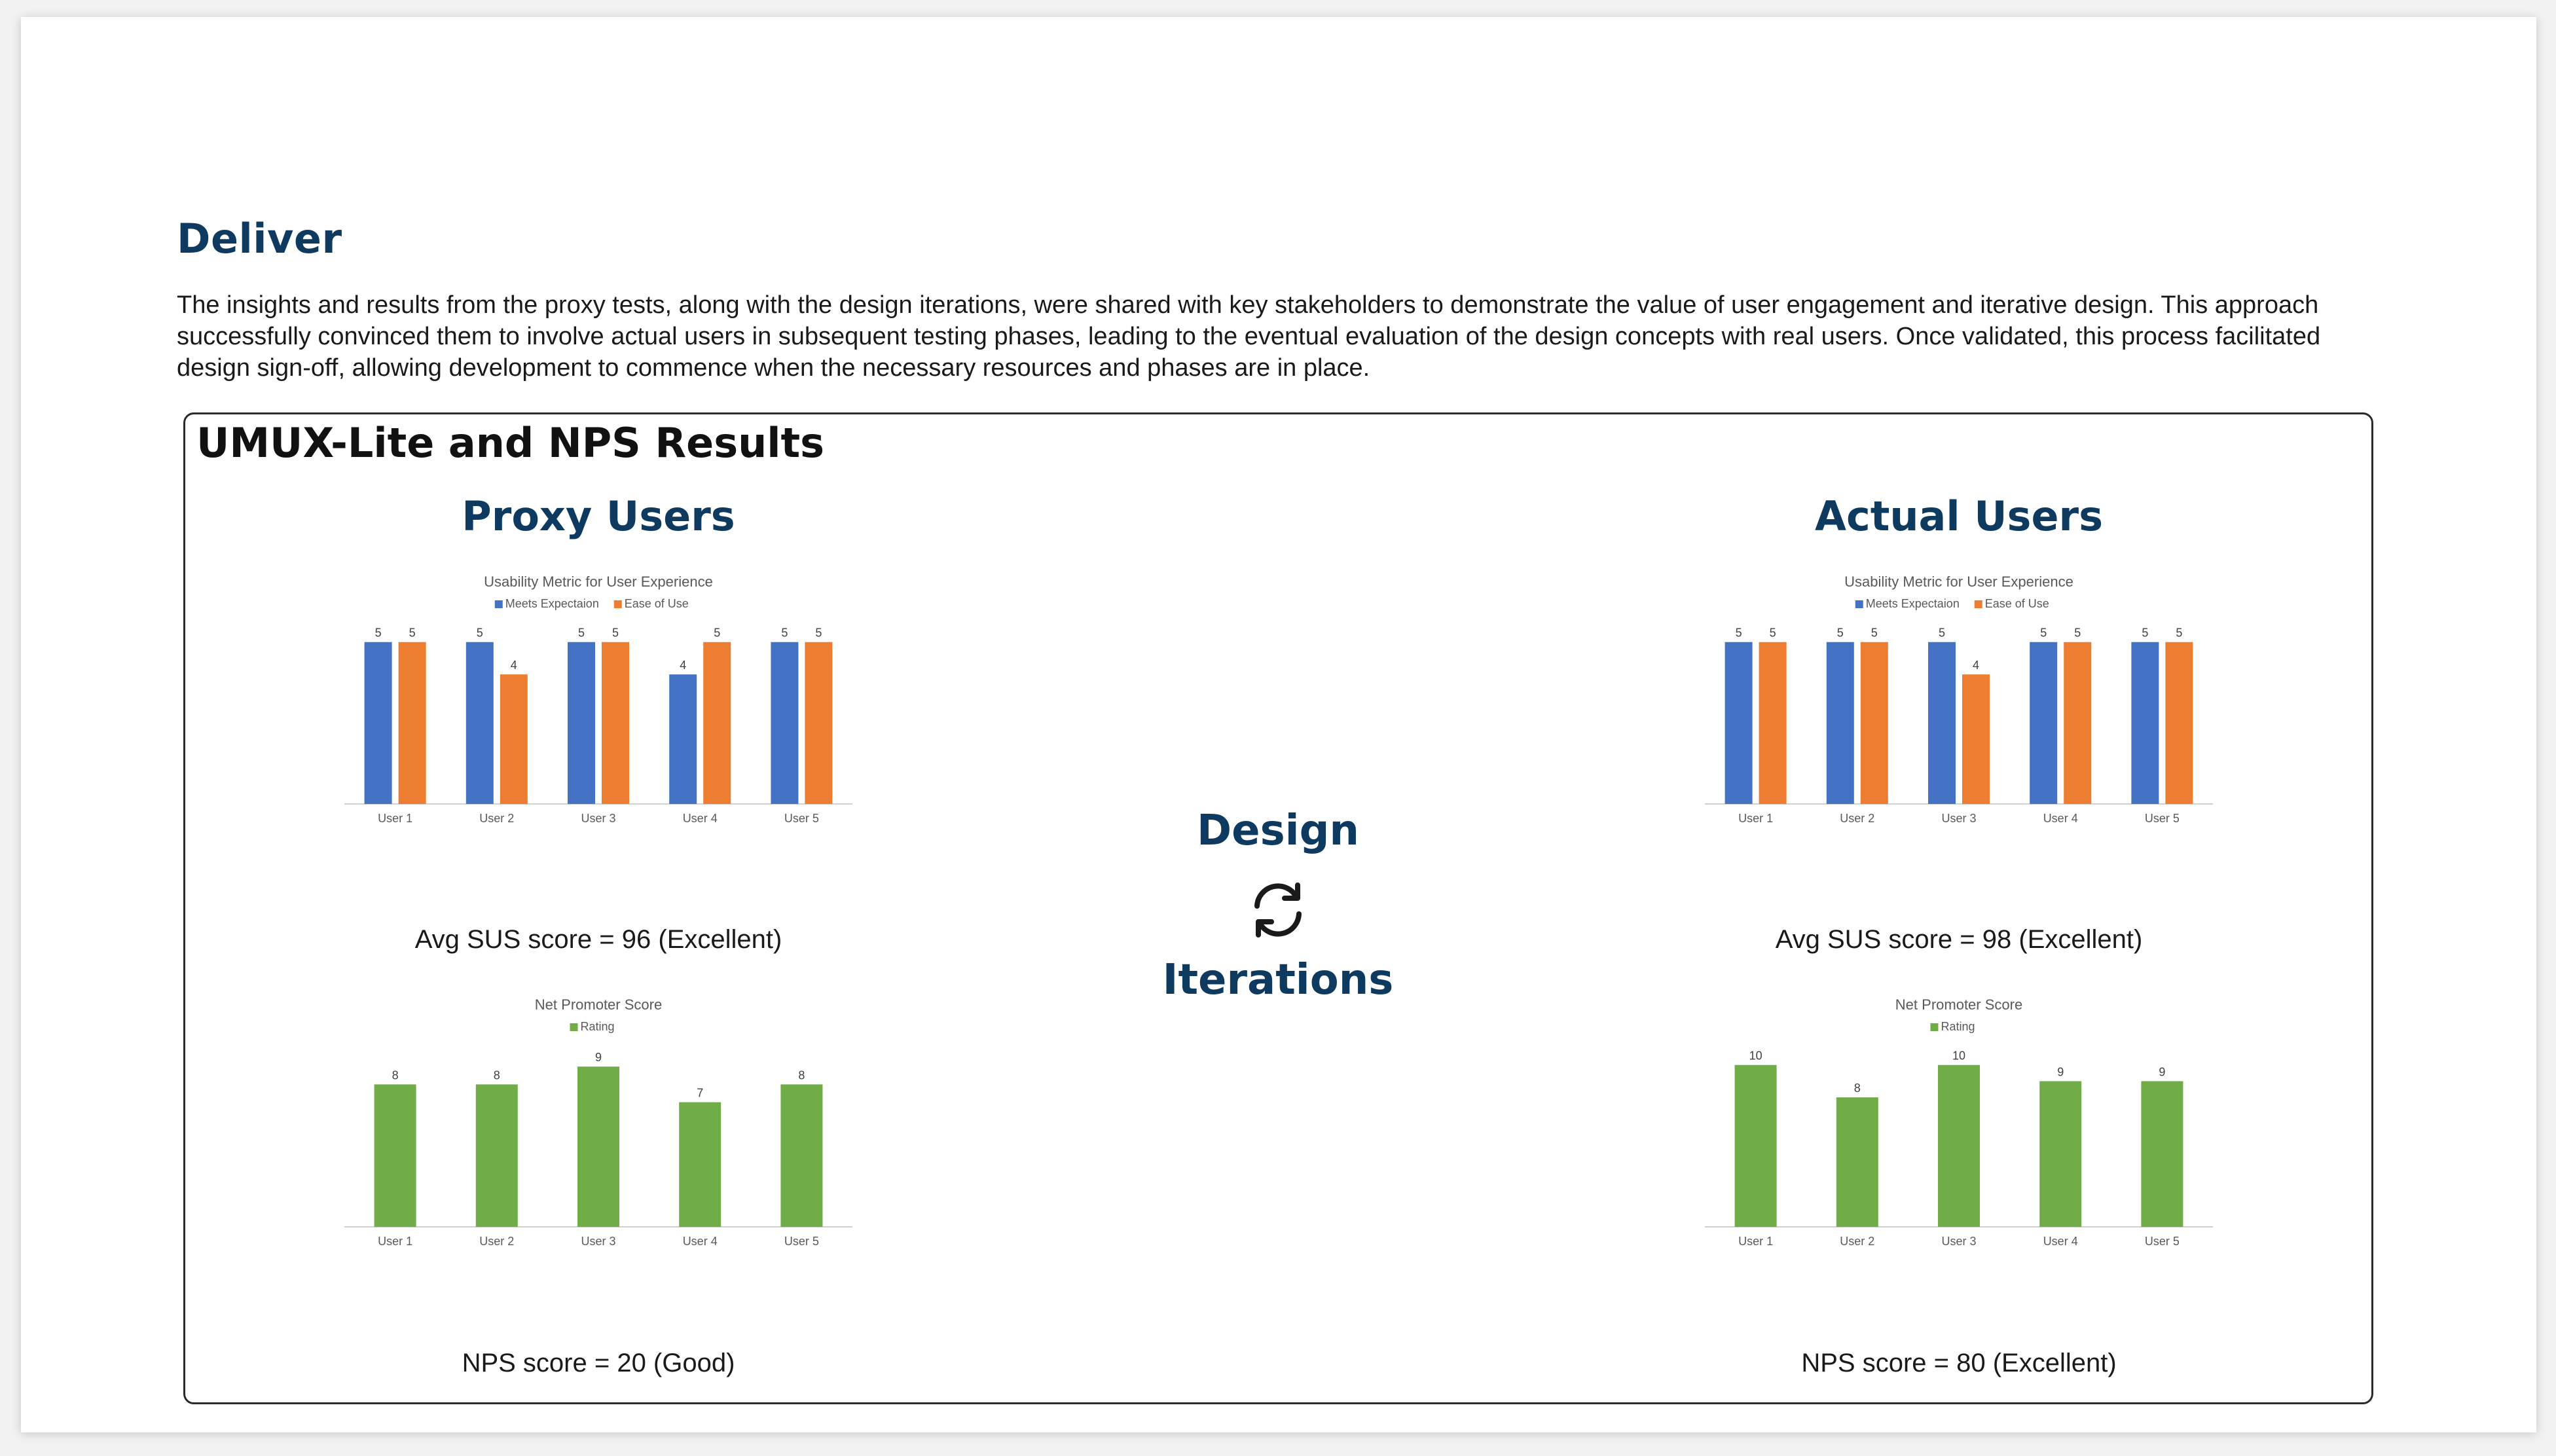 This screenshot has width=2556, height=1456. I want to click on proxy-users-title: Proxy Users, so click(598, 516).